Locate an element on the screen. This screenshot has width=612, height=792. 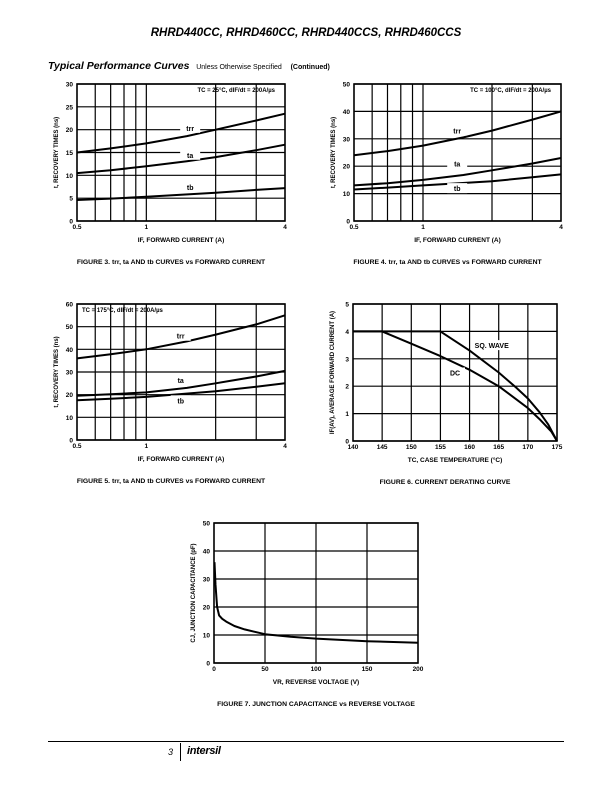
x-axis-title: TC, CASE TEMPERATURE (°C) is located at coordinates (455, 460).